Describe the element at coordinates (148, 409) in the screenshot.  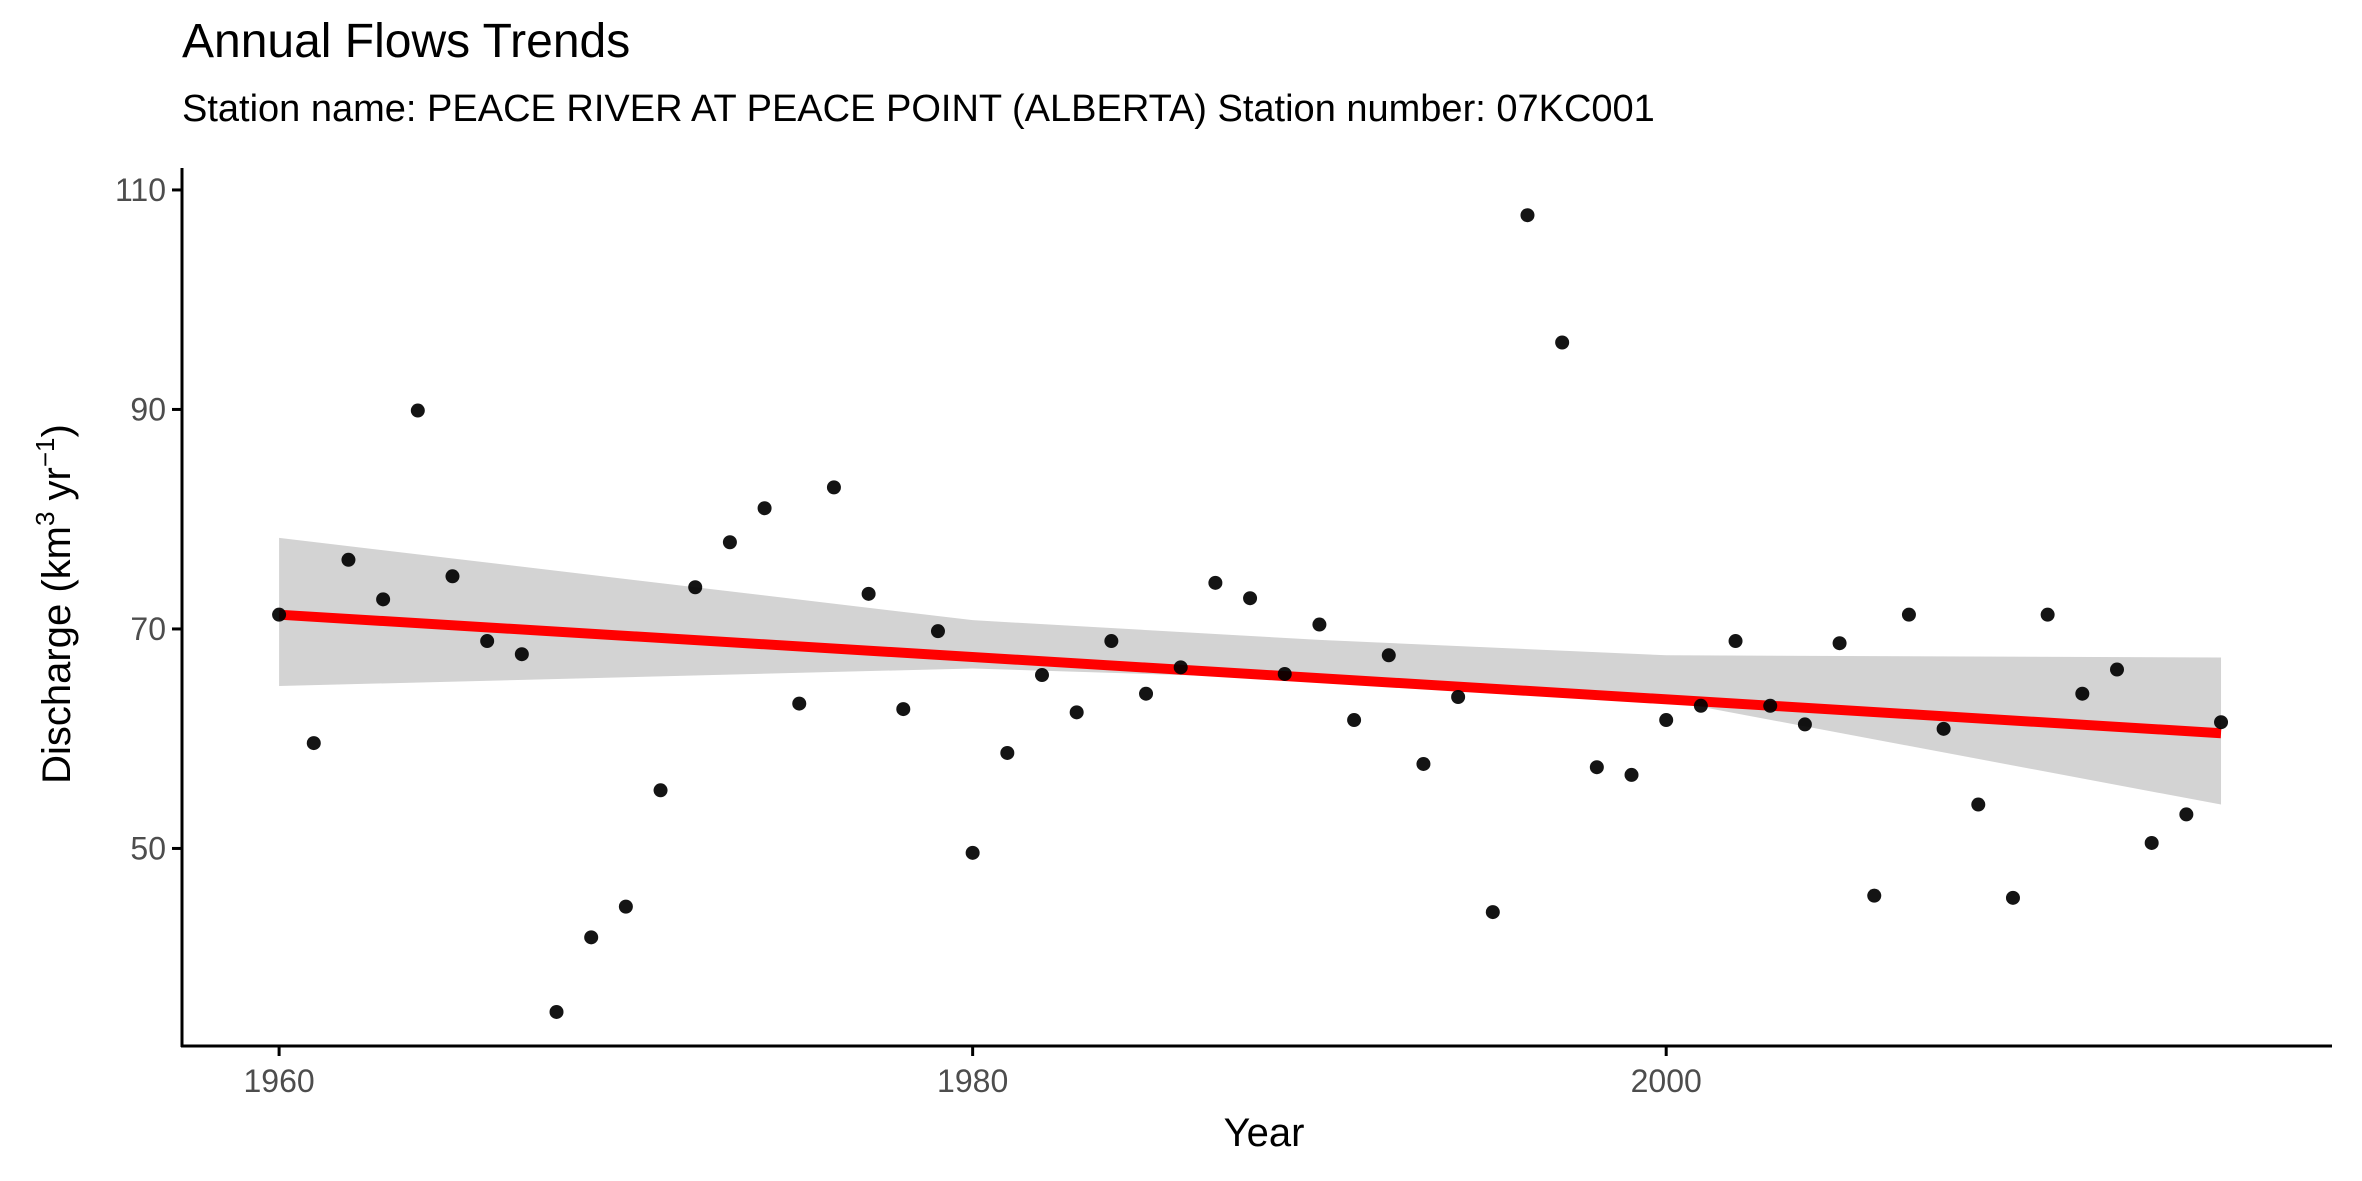
I see `y-tick-label: 90` at that location.